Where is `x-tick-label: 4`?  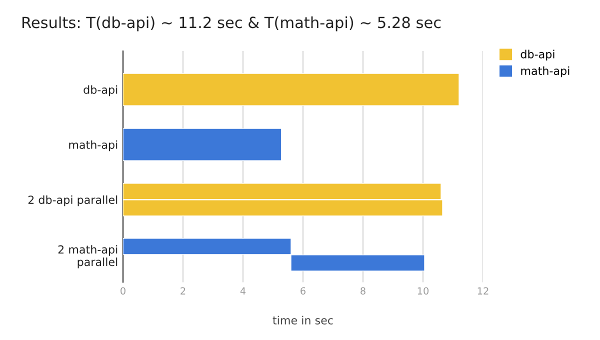
x-tick-label: 4 is located at coordinates (243, 290).